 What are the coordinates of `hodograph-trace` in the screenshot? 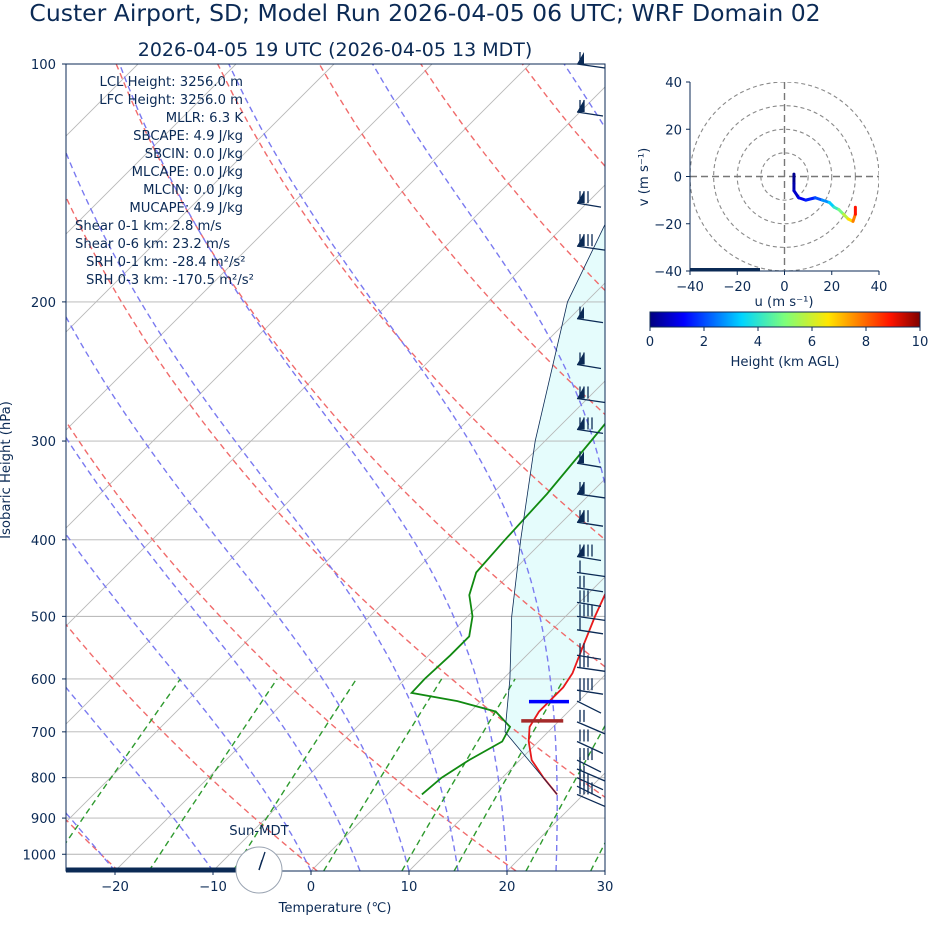 It's located at (824, 197).